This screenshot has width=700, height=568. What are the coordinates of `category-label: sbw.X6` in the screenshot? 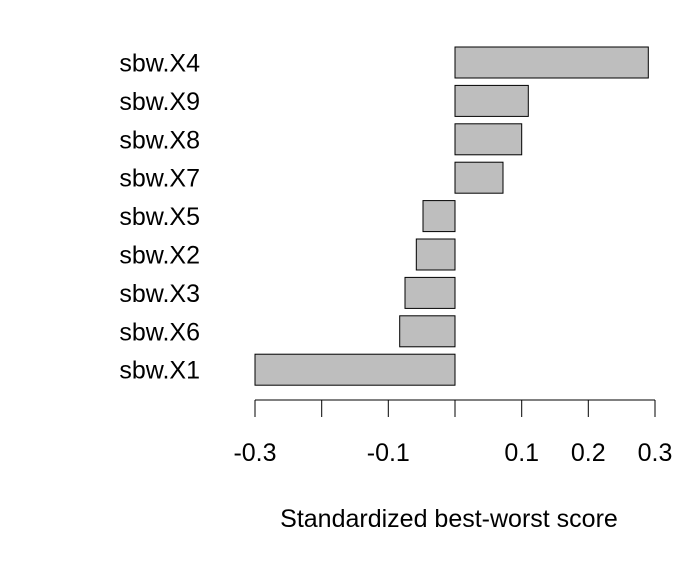 It's located at (159, 332).